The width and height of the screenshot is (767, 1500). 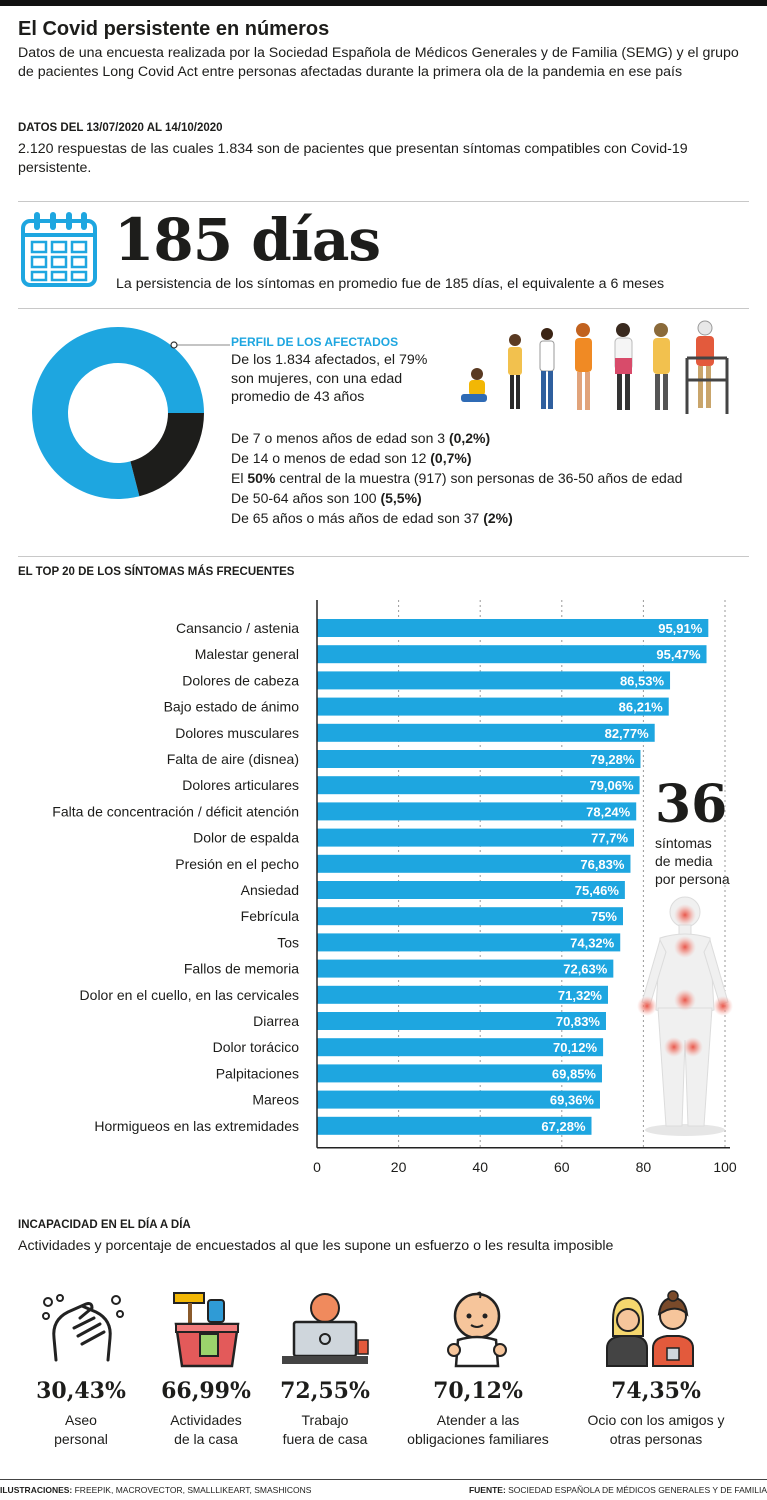 What do you see at coordinates (562, 1167) in the screenshot?
I see `x-tick-label: 60` at bounding box center [562, 1167].